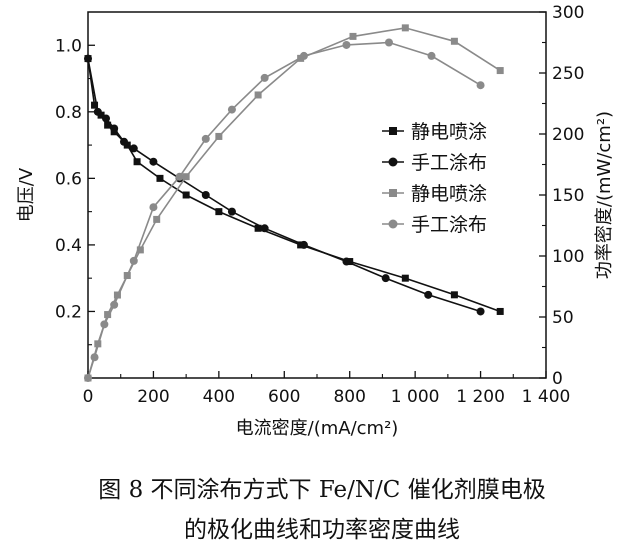  I want to click on x-tick-label: 400, so click(219, 397).